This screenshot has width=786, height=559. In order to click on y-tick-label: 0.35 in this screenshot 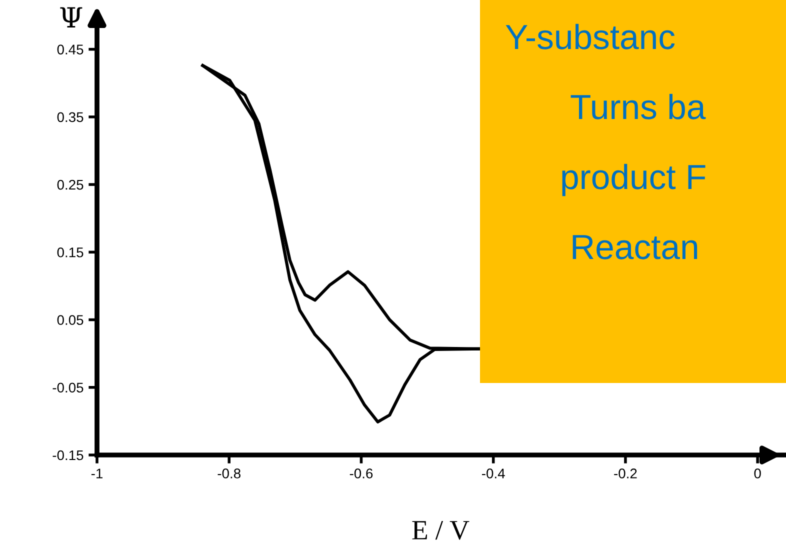, I will do `click(70, 117)`.